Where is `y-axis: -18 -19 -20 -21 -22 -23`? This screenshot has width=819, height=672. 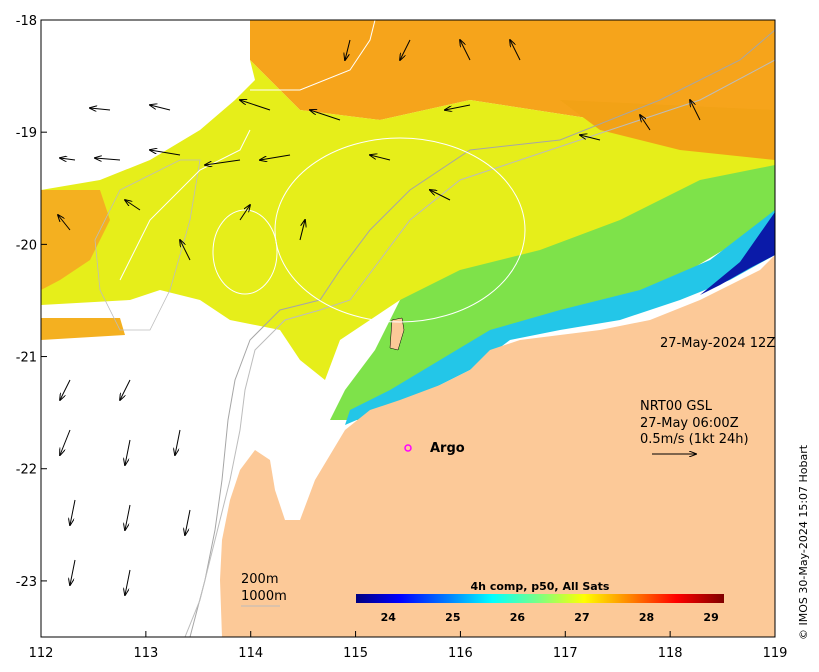
y-axis: -18 -19 -20 -21 -22 -23 is located at coordinates (31, 302).